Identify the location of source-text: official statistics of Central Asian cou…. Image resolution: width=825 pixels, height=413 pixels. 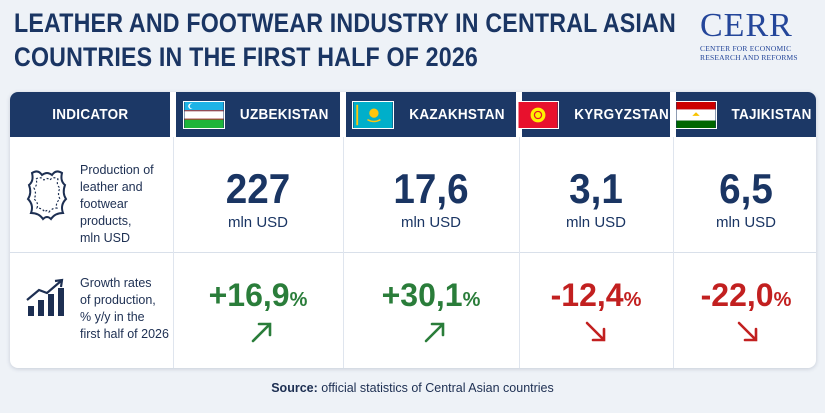
(437, 388).